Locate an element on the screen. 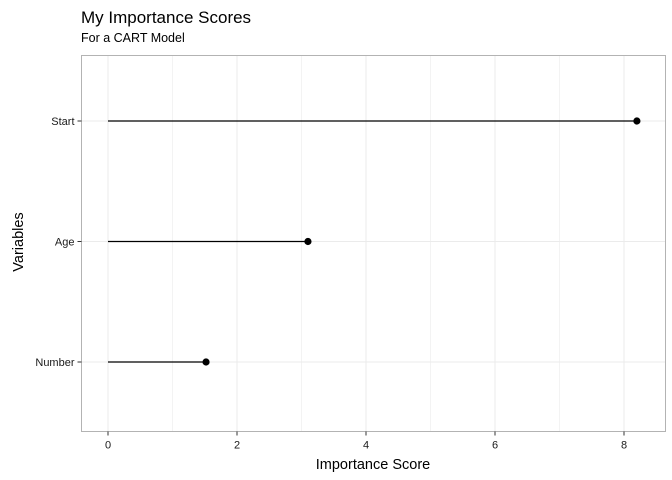  x-tick-label: 2 is located at coordinates (237, 446).